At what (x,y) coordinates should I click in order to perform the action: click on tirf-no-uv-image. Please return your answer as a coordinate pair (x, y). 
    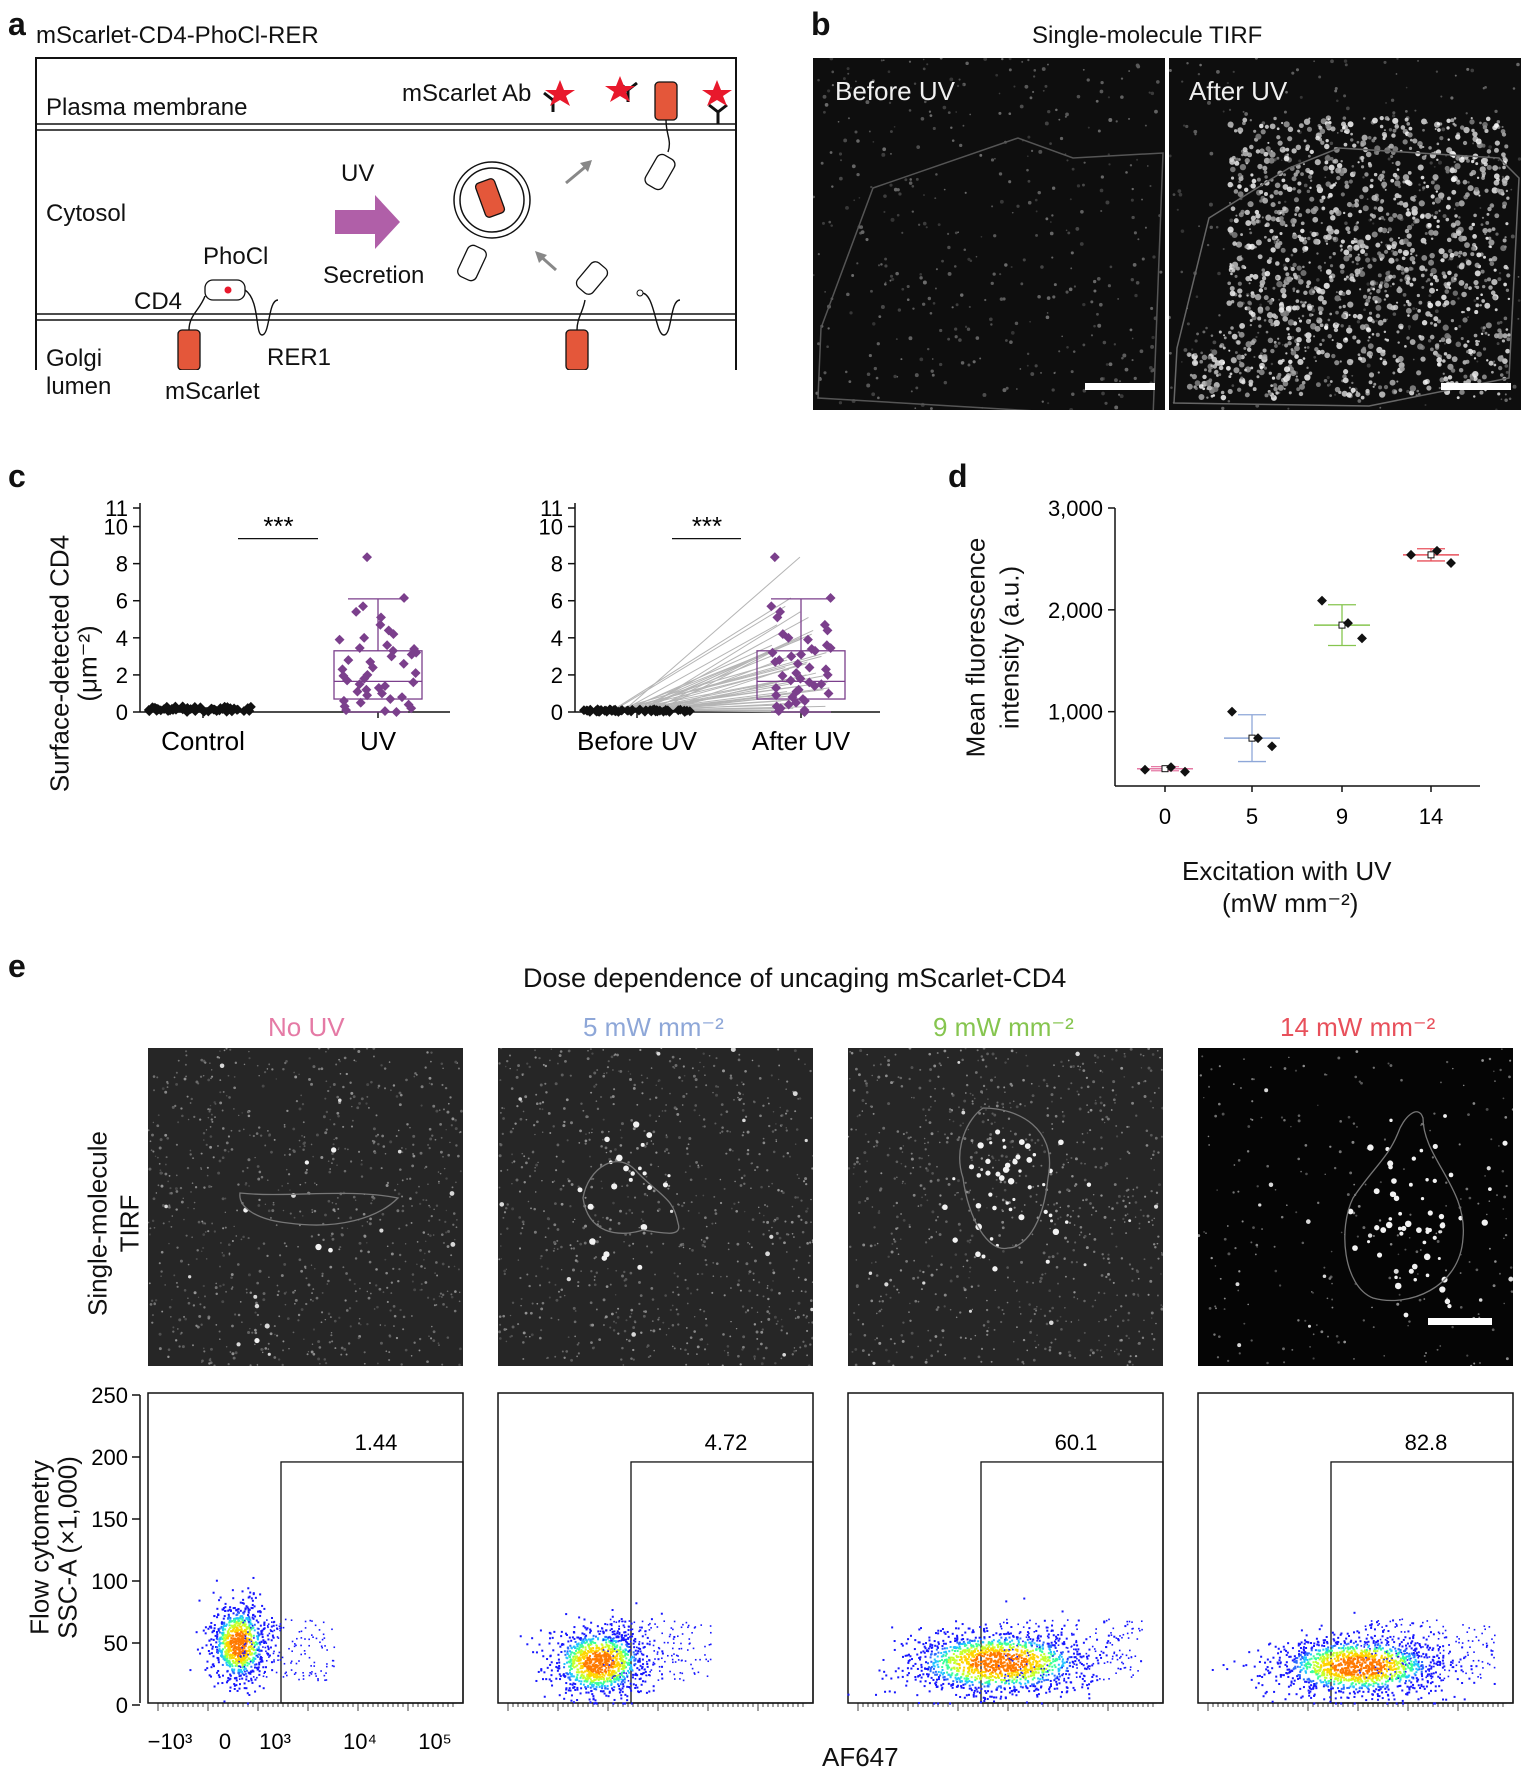
    Looking at the image, I should click on (305, 1207).